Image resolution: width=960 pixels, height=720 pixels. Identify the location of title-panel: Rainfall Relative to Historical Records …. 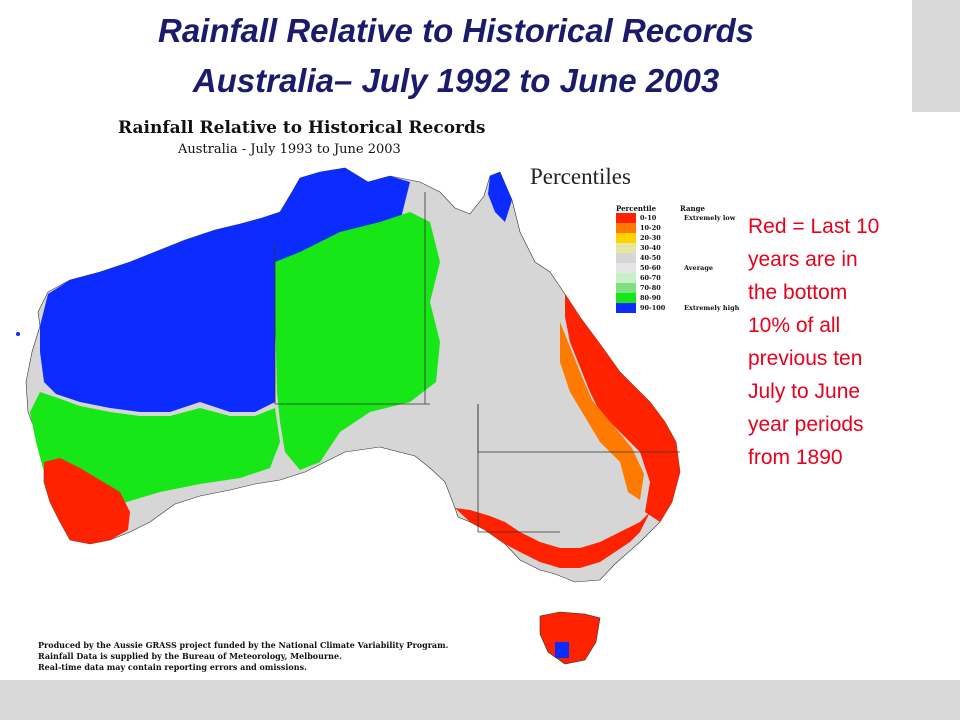
(456, 56).